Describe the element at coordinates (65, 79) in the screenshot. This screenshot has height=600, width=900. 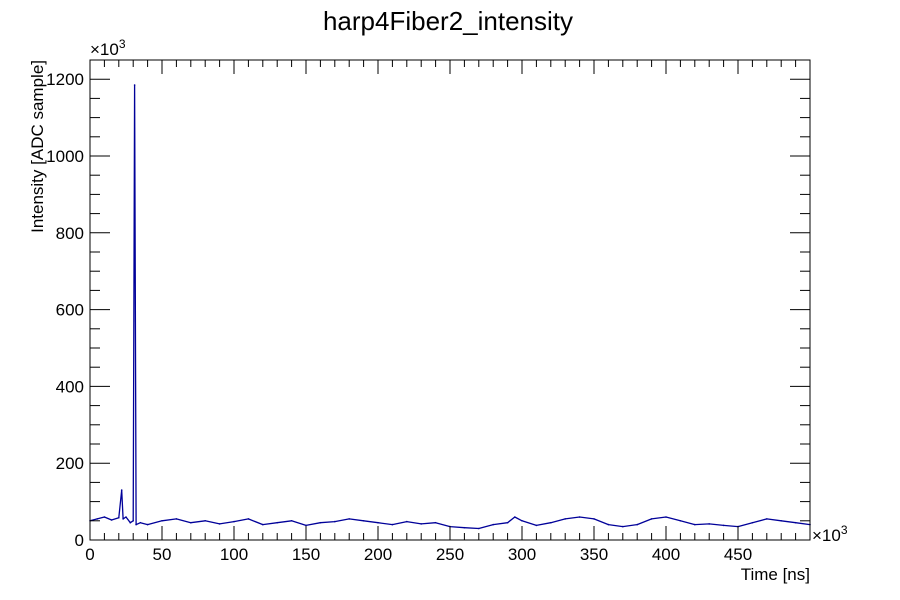
I see `y-tick-label: 1200` at that location.